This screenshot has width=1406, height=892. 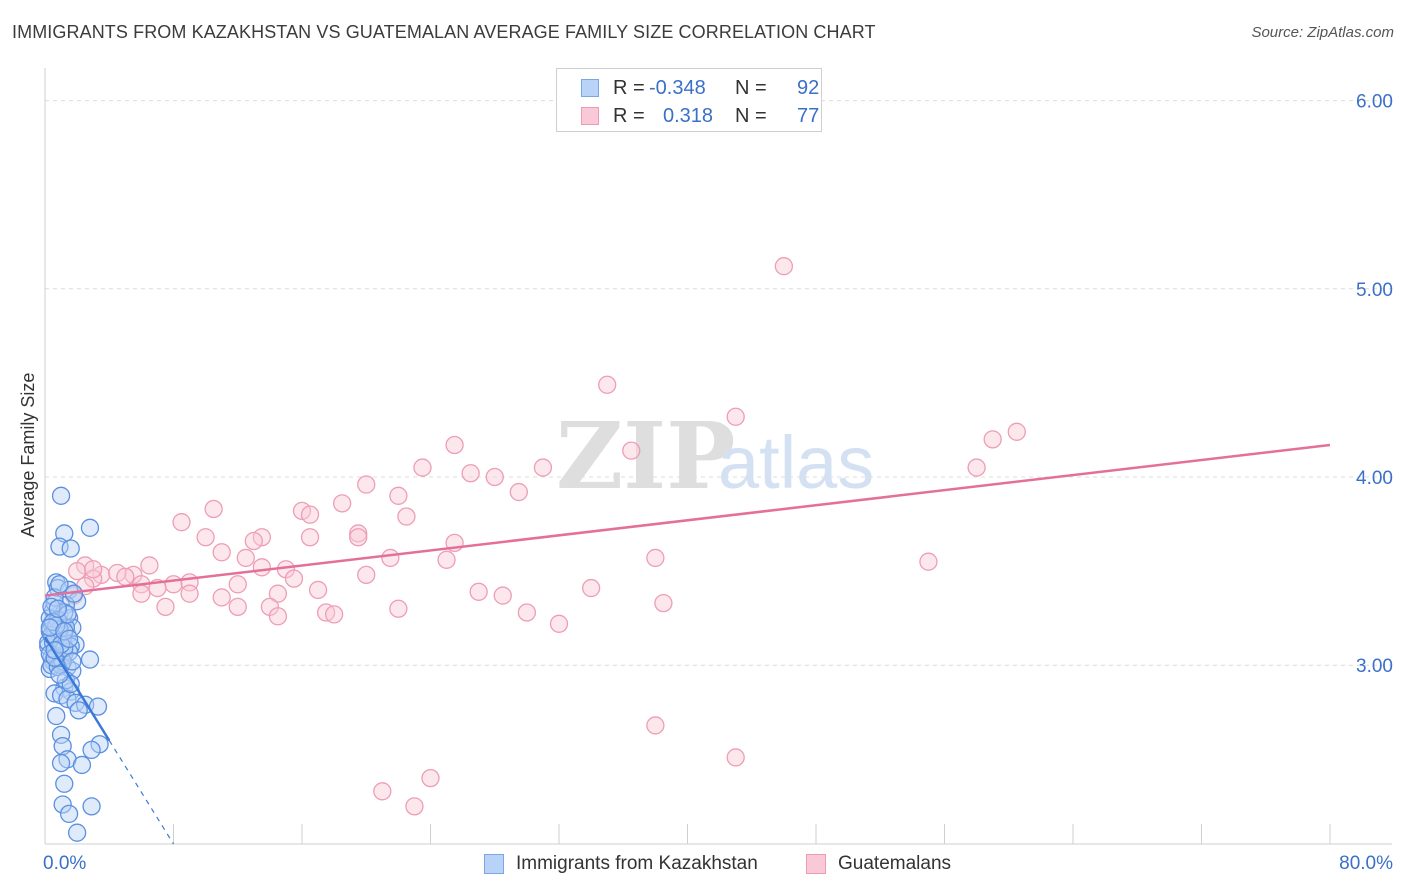 What do you see at coordinates (677, 88) in the screenshot?
I see `legend-r-value: -0.348` at bounding box center [677, 88].